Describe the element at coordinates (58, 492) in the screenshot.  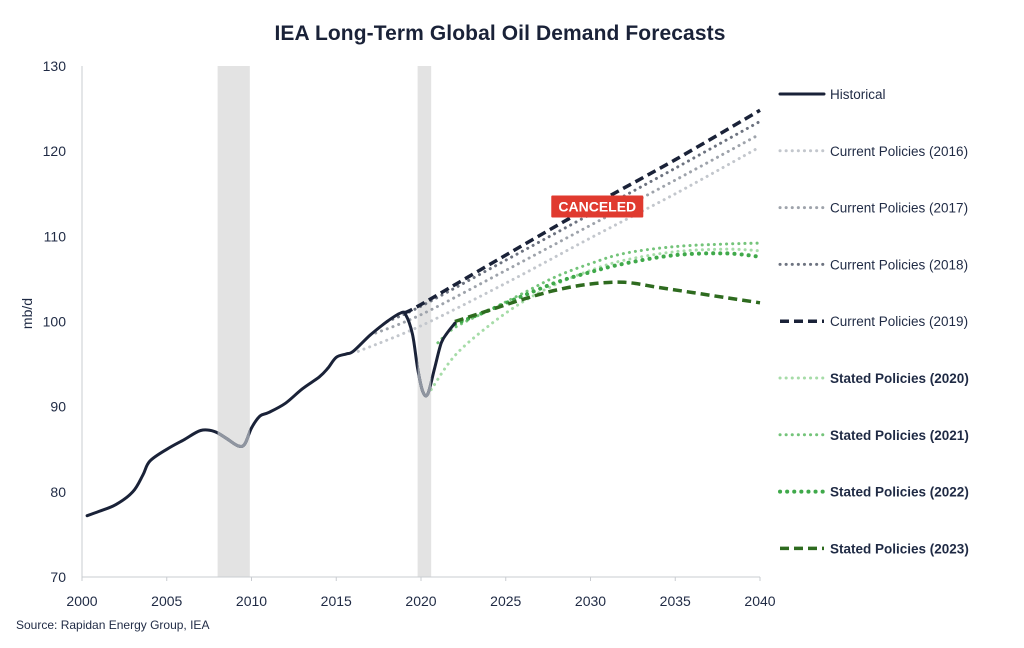
I see `y-tick-label: 80` at that location.